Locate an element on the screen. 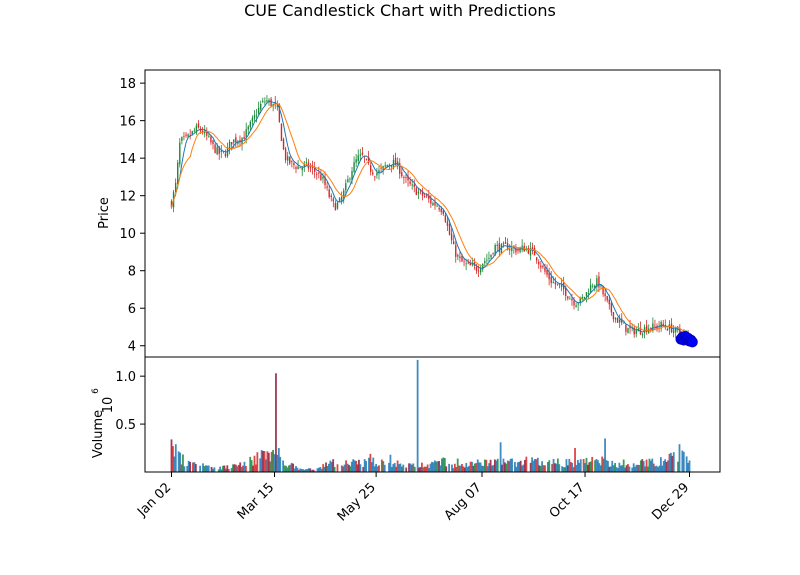 The width and height of the screenshot is (800, 575). volume-y-tick-label: 1.0 is located at coordinates (125, 377).